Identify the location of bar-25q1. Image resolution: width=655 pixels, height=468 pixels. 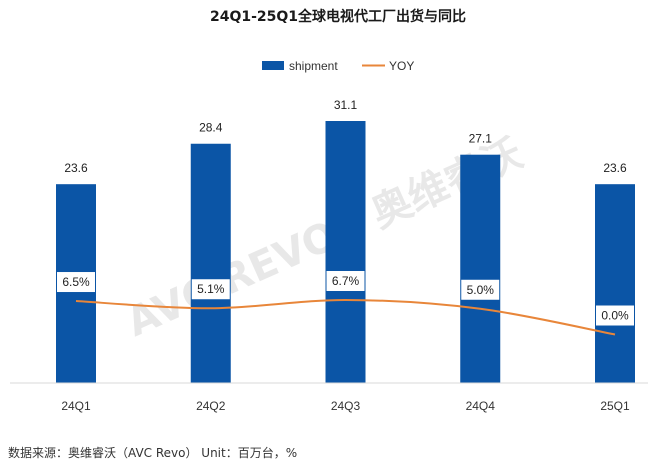
(615, 283).